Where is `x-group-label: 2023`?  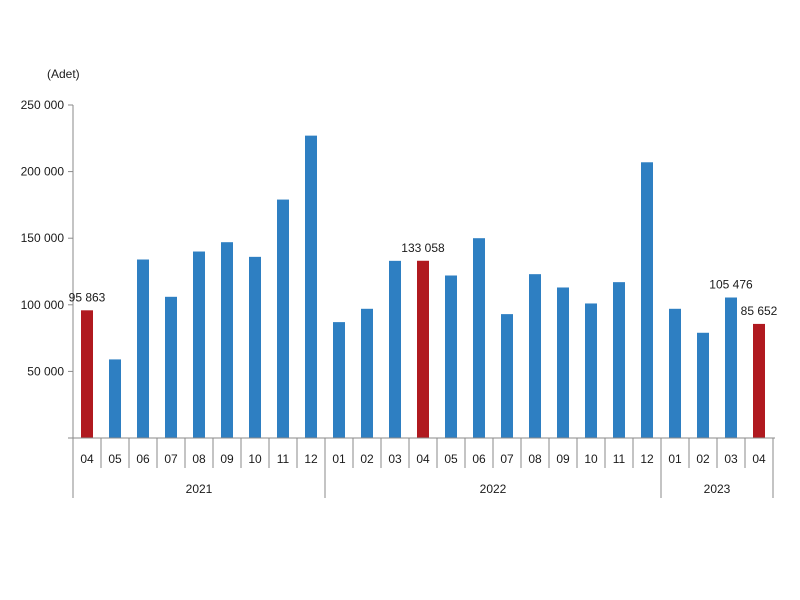
x-group-label: 2023 is located at coordinates (717, 489).